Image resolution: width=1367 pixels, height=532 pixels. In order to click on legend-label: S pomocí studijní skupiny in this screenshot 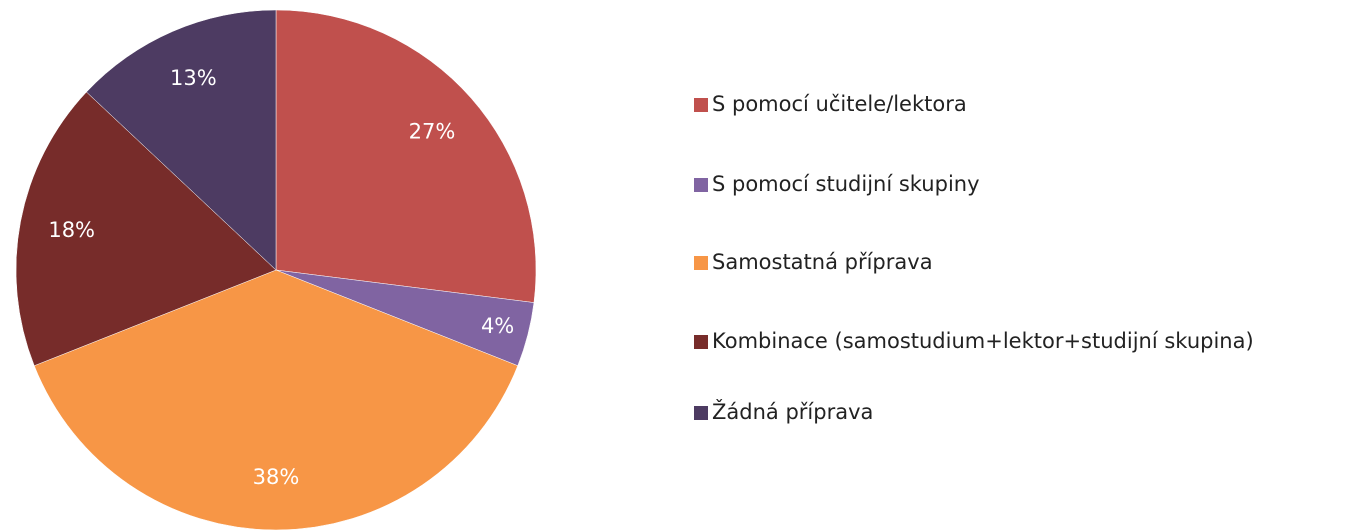, I will do `click(846, 184)`.